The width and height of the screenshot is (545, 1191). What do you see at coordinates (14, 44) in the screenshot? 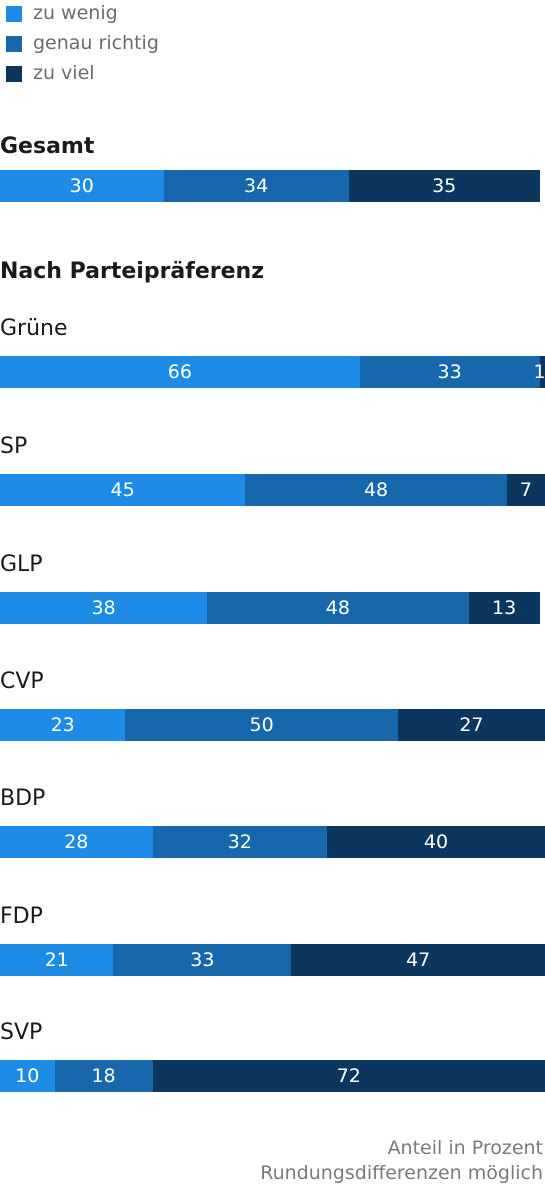
I see `legend-swatch-genau-richtig` at bounding box center [14, 44].